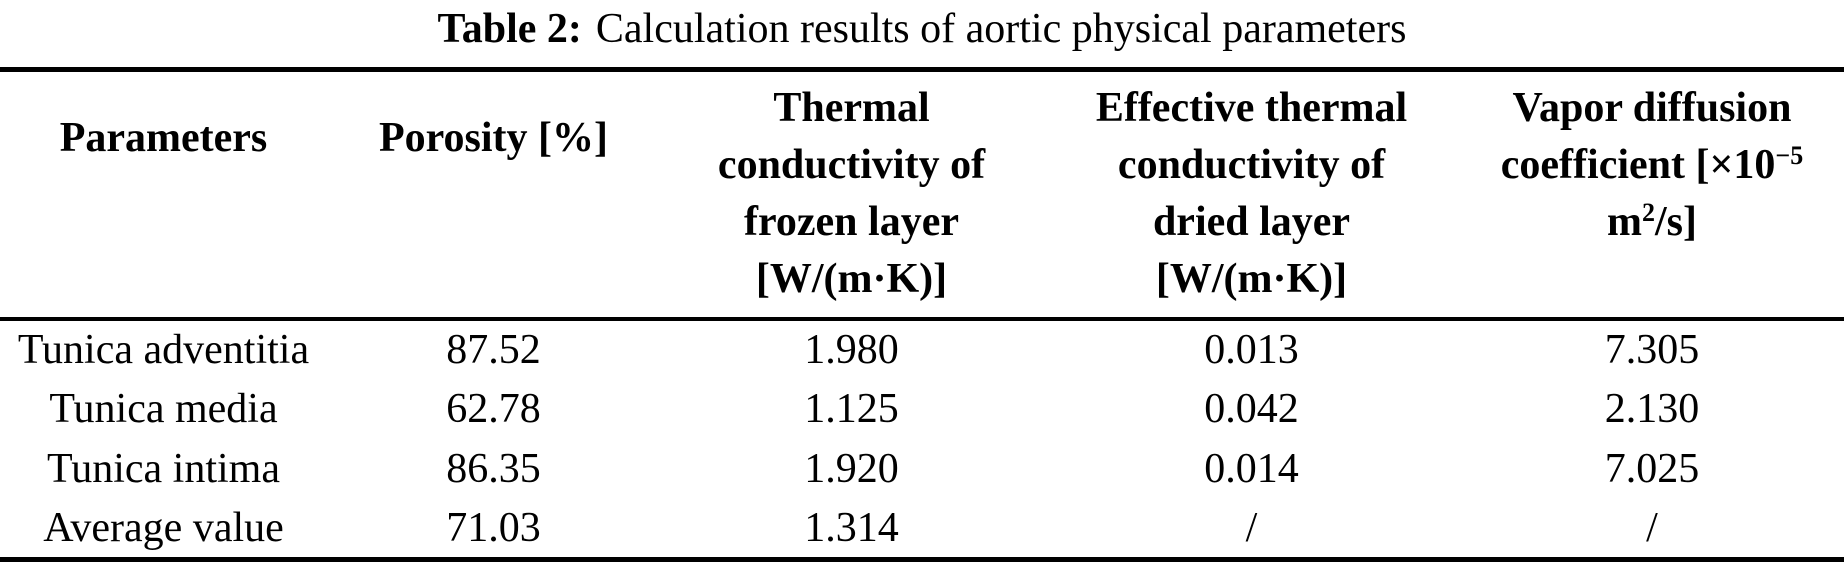 Image resolution: width=1844 pixels, height=574 pixels. Describe the element at coordinates (851, 222) in the screenshot. I see `header-line: frozen layer` at that location.